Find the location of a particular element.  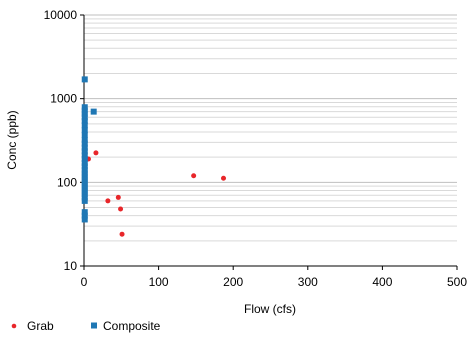

y-tick-label: 100 is located at coordinates (67, 182).